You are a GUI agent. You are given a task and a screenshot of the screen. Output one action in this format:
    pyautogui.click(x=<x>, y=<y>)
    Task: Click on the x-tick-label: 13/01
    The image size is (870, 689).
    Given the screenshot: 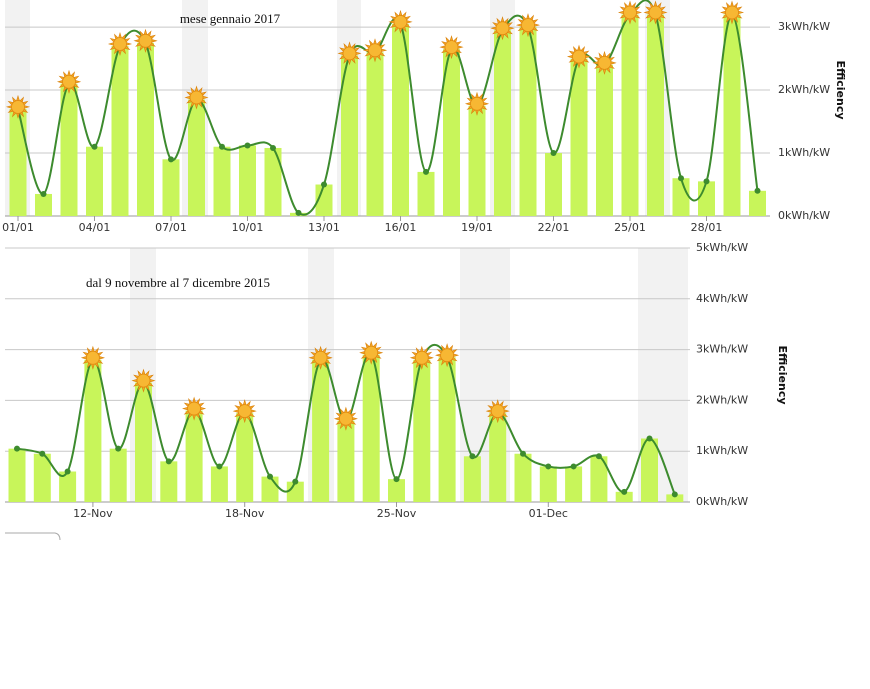 What is the action you would take?
    pyautogui.click(x=324, y=227)
    